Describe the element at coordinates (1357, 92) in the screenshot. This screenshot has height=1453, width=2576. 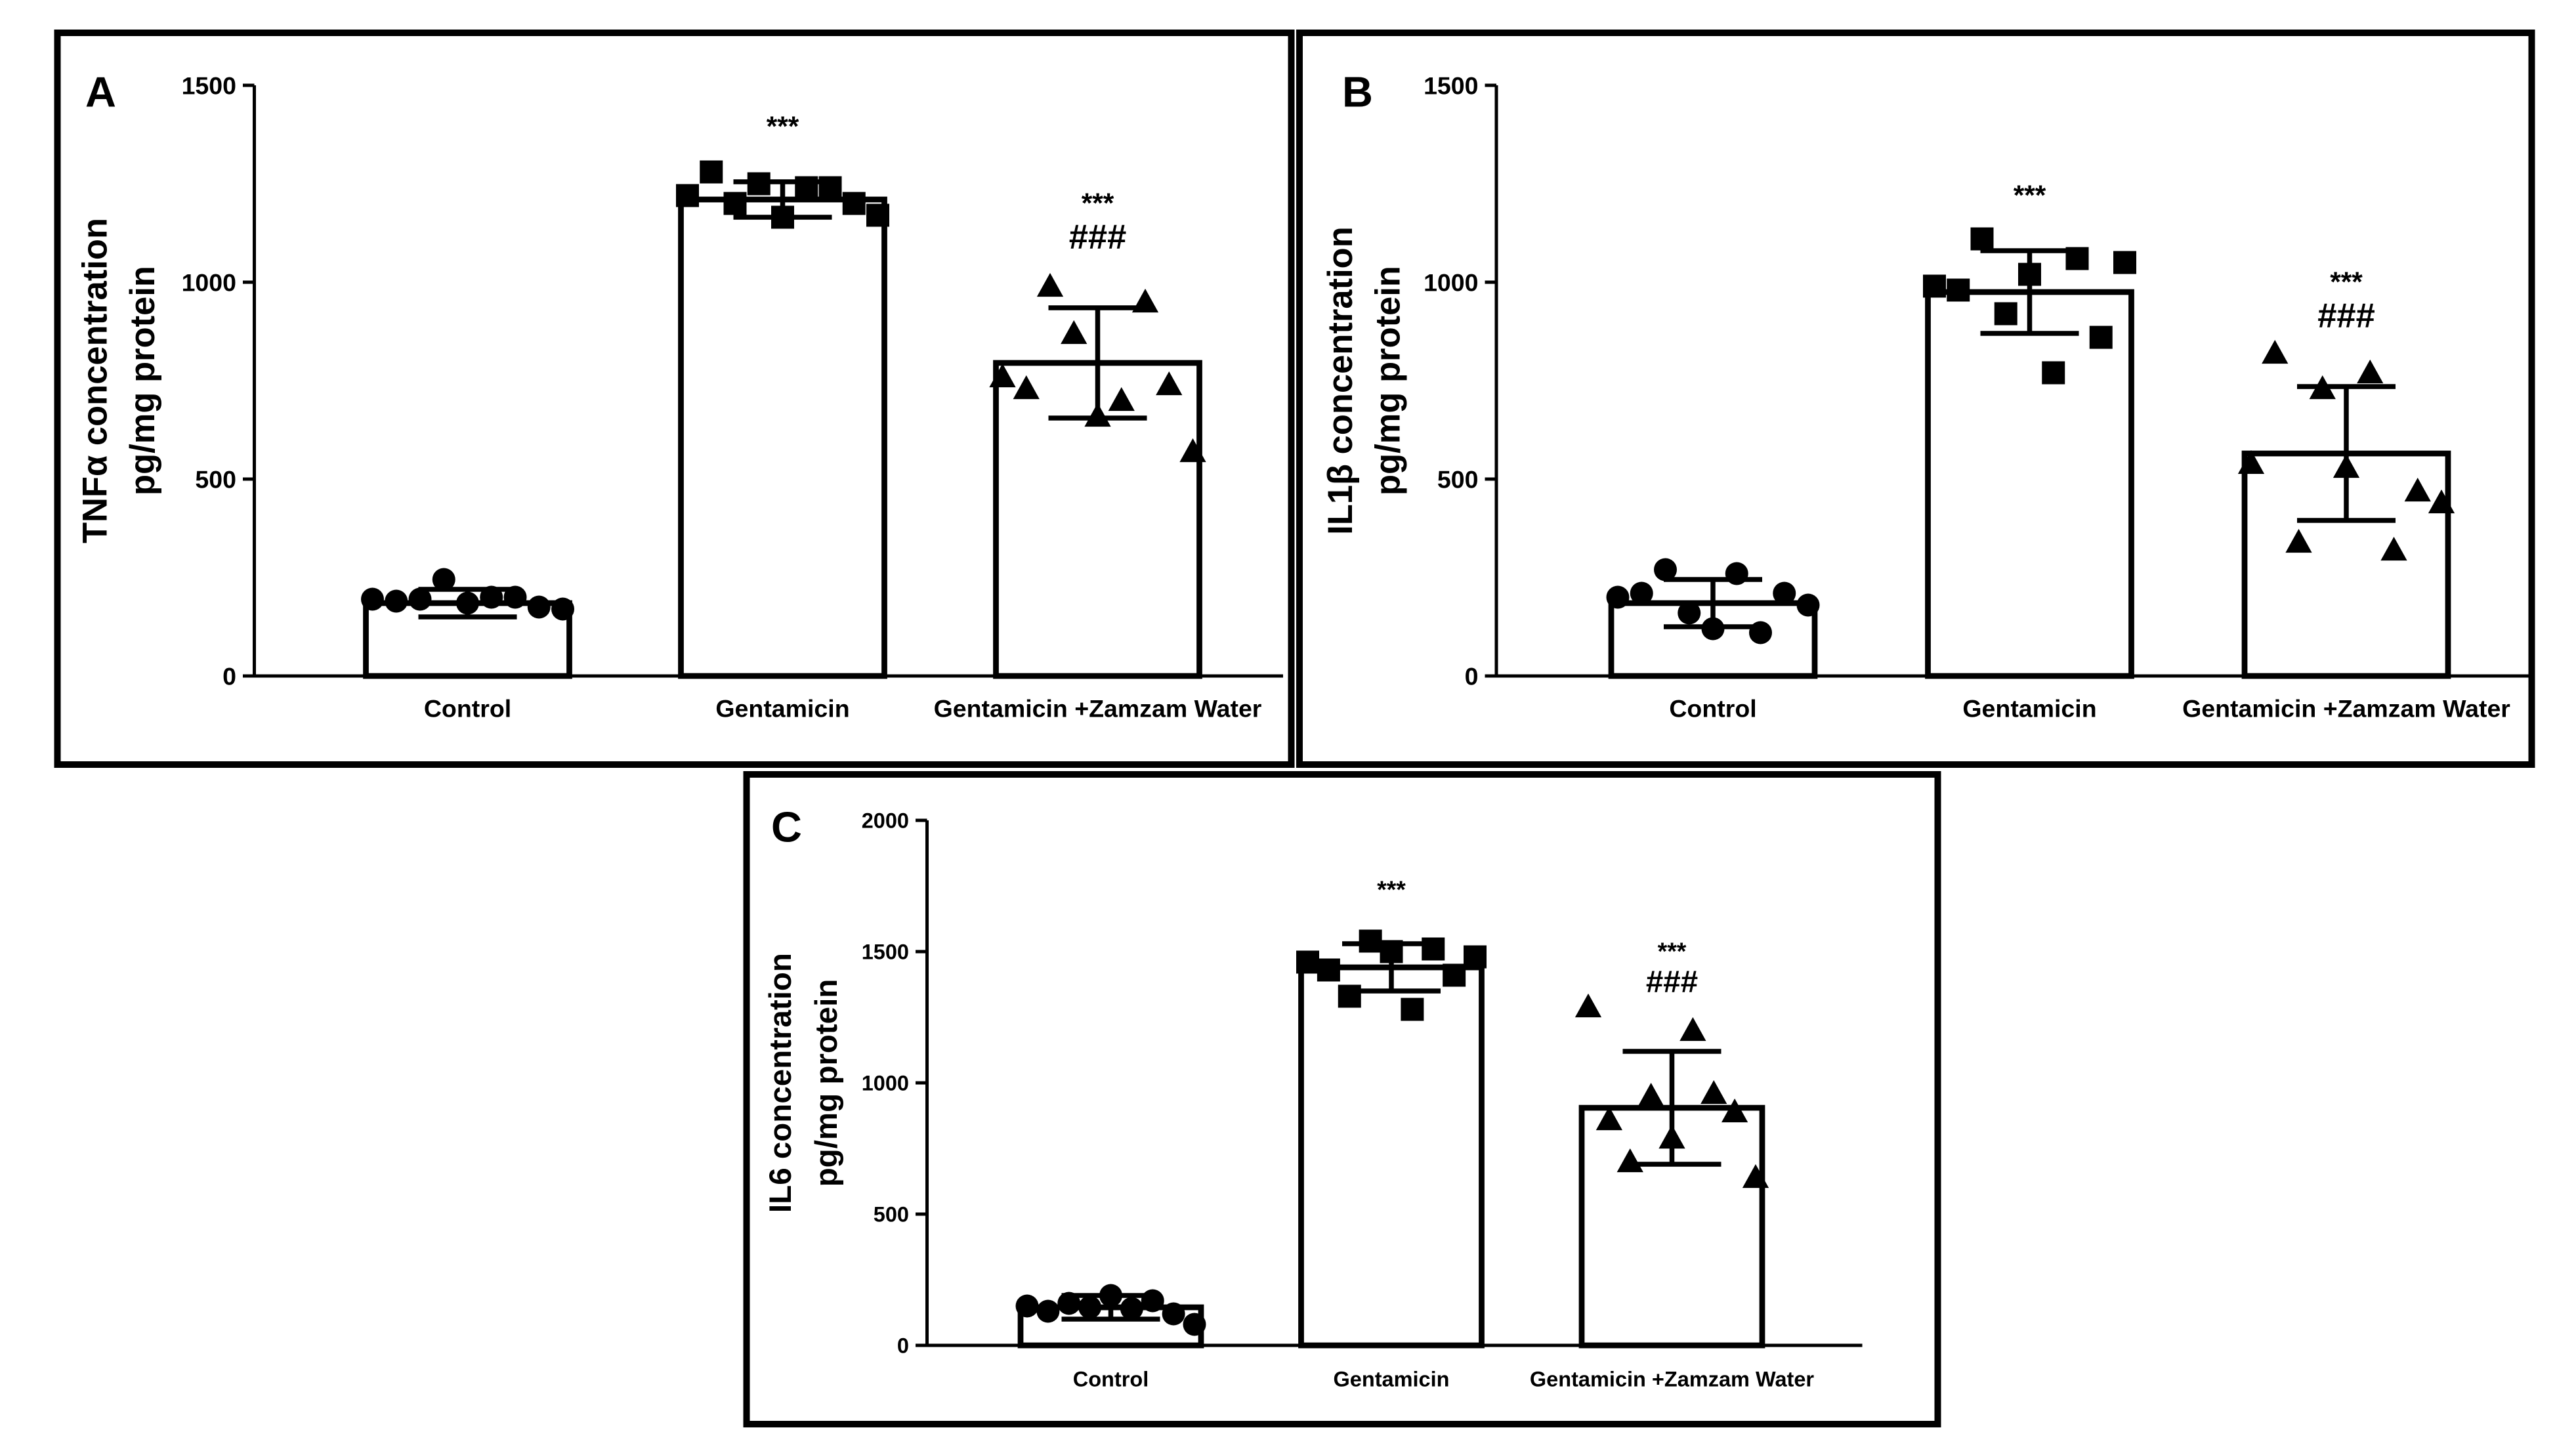
I see `panel-letter: B` at that location.